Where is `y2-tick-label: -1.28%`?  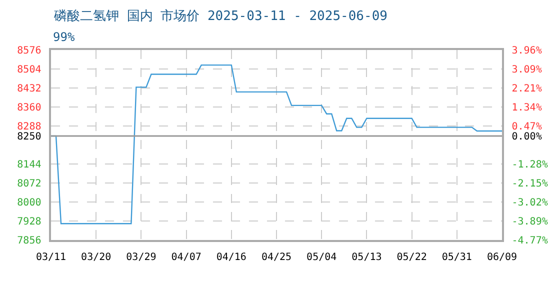
y2-tick-label: -1.28% is located at coordinates (530, 165).